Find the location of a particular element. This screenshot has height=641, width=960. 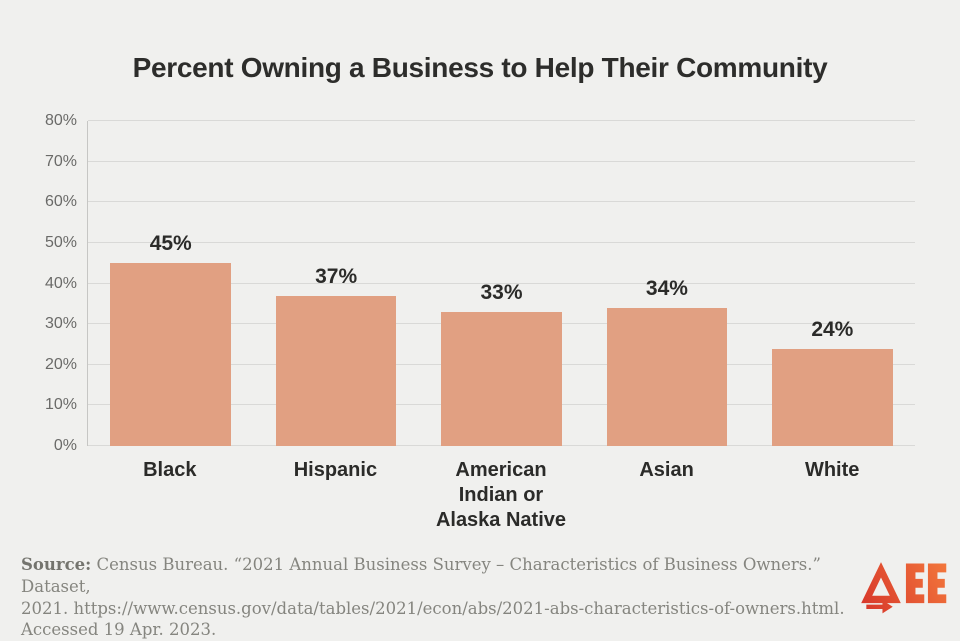

bar-value-label: 37% is located at coordinates (336, 276).